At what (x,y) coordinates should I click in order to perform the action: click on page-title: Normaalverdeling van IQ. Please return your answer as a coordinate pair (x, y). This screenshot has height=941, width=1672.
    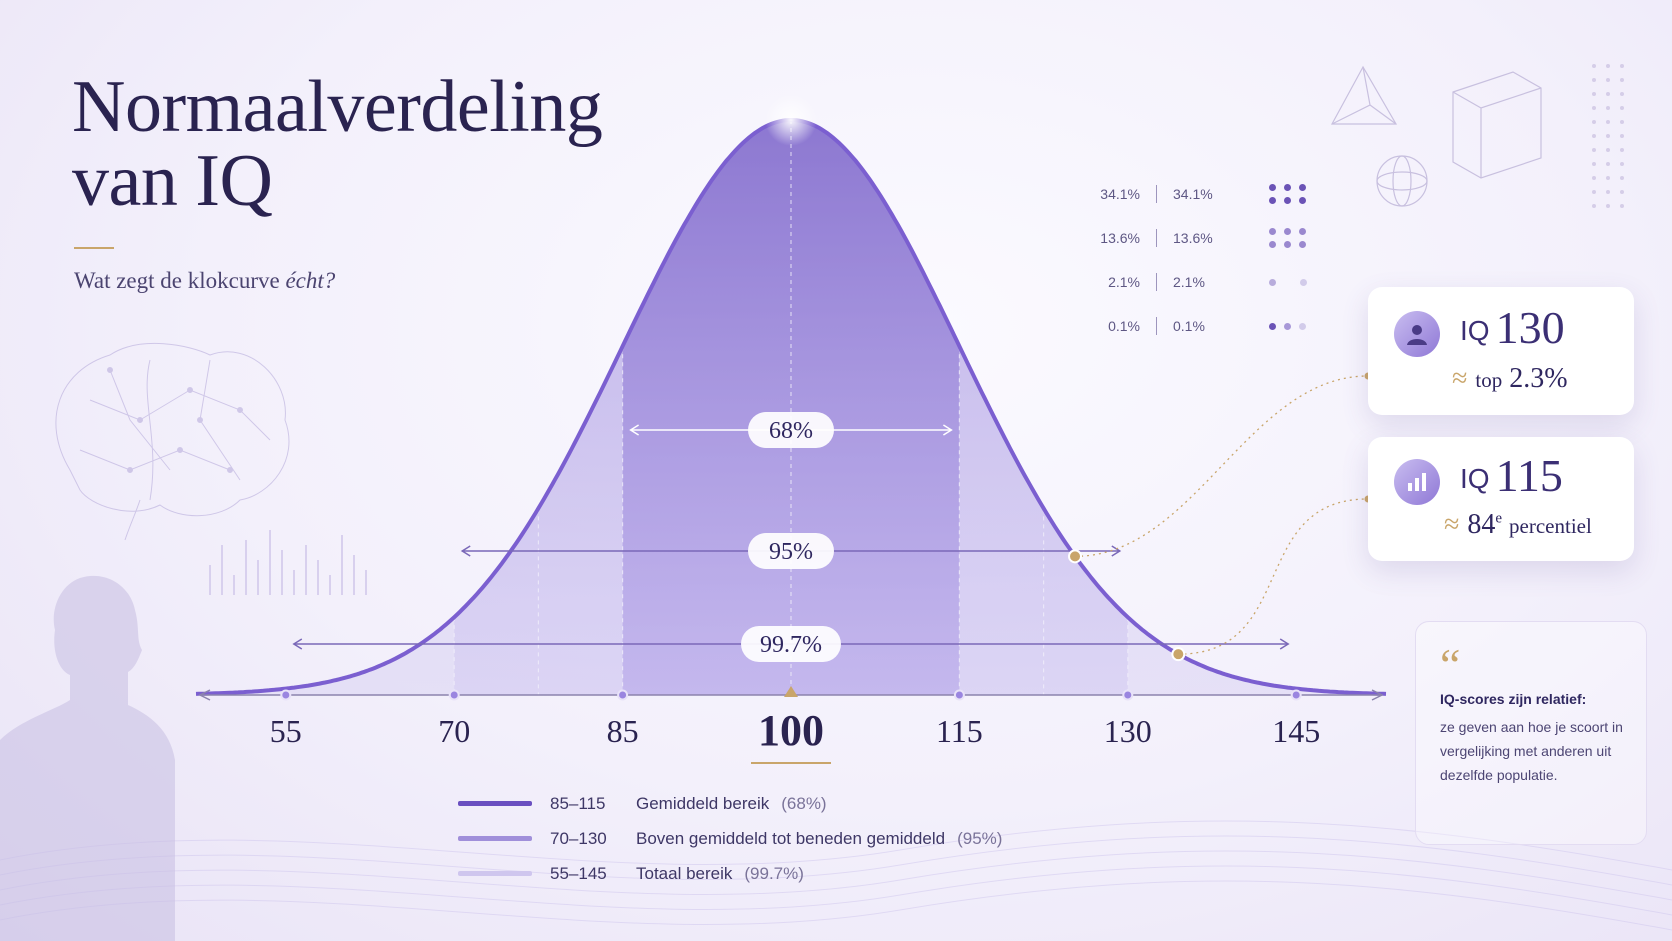
    Looking at the image, I should click on (337, 144).